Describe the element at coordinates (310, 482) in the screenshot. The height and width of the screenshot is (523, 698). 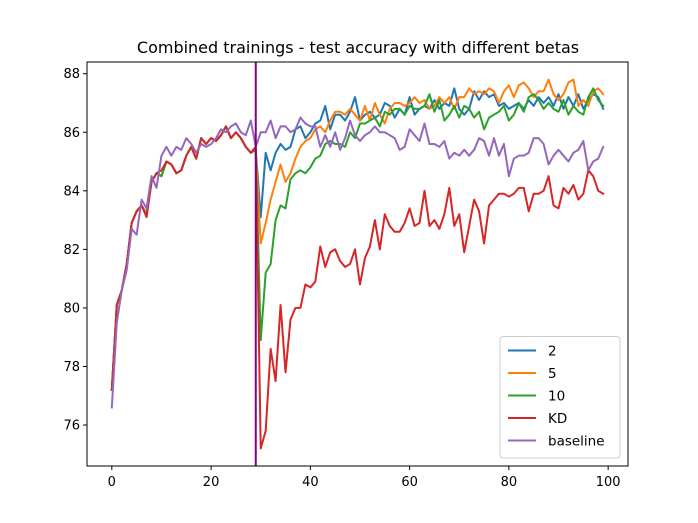
I see `x-tick-label: 40` at that location.